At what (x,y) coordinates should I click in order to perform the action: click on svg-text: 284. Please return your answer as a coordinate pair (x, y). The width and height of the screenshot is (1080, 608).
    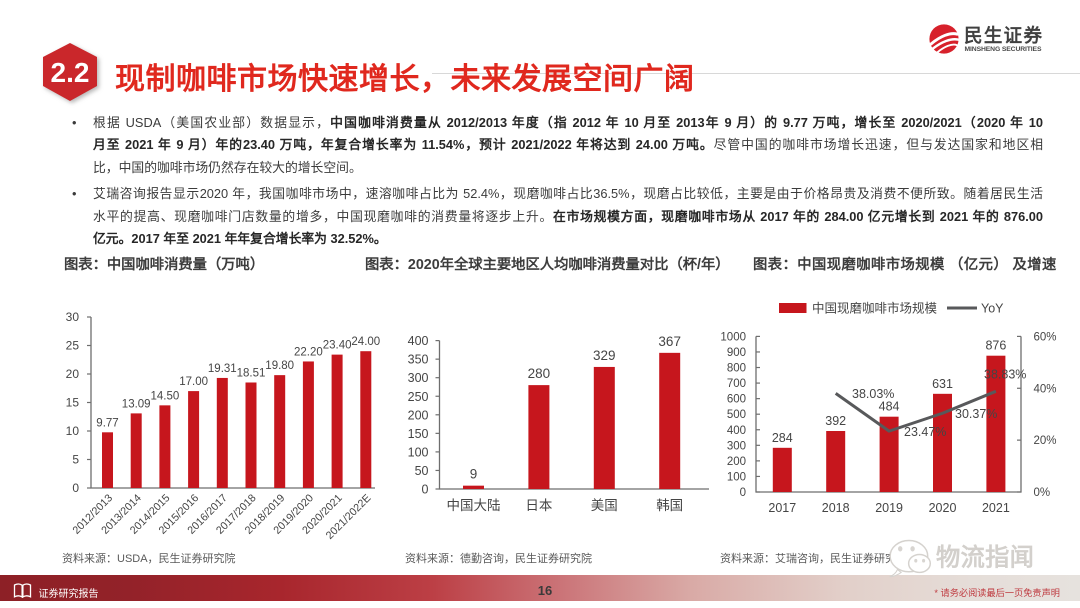
    Looking at the image, I should click on (782, 438).